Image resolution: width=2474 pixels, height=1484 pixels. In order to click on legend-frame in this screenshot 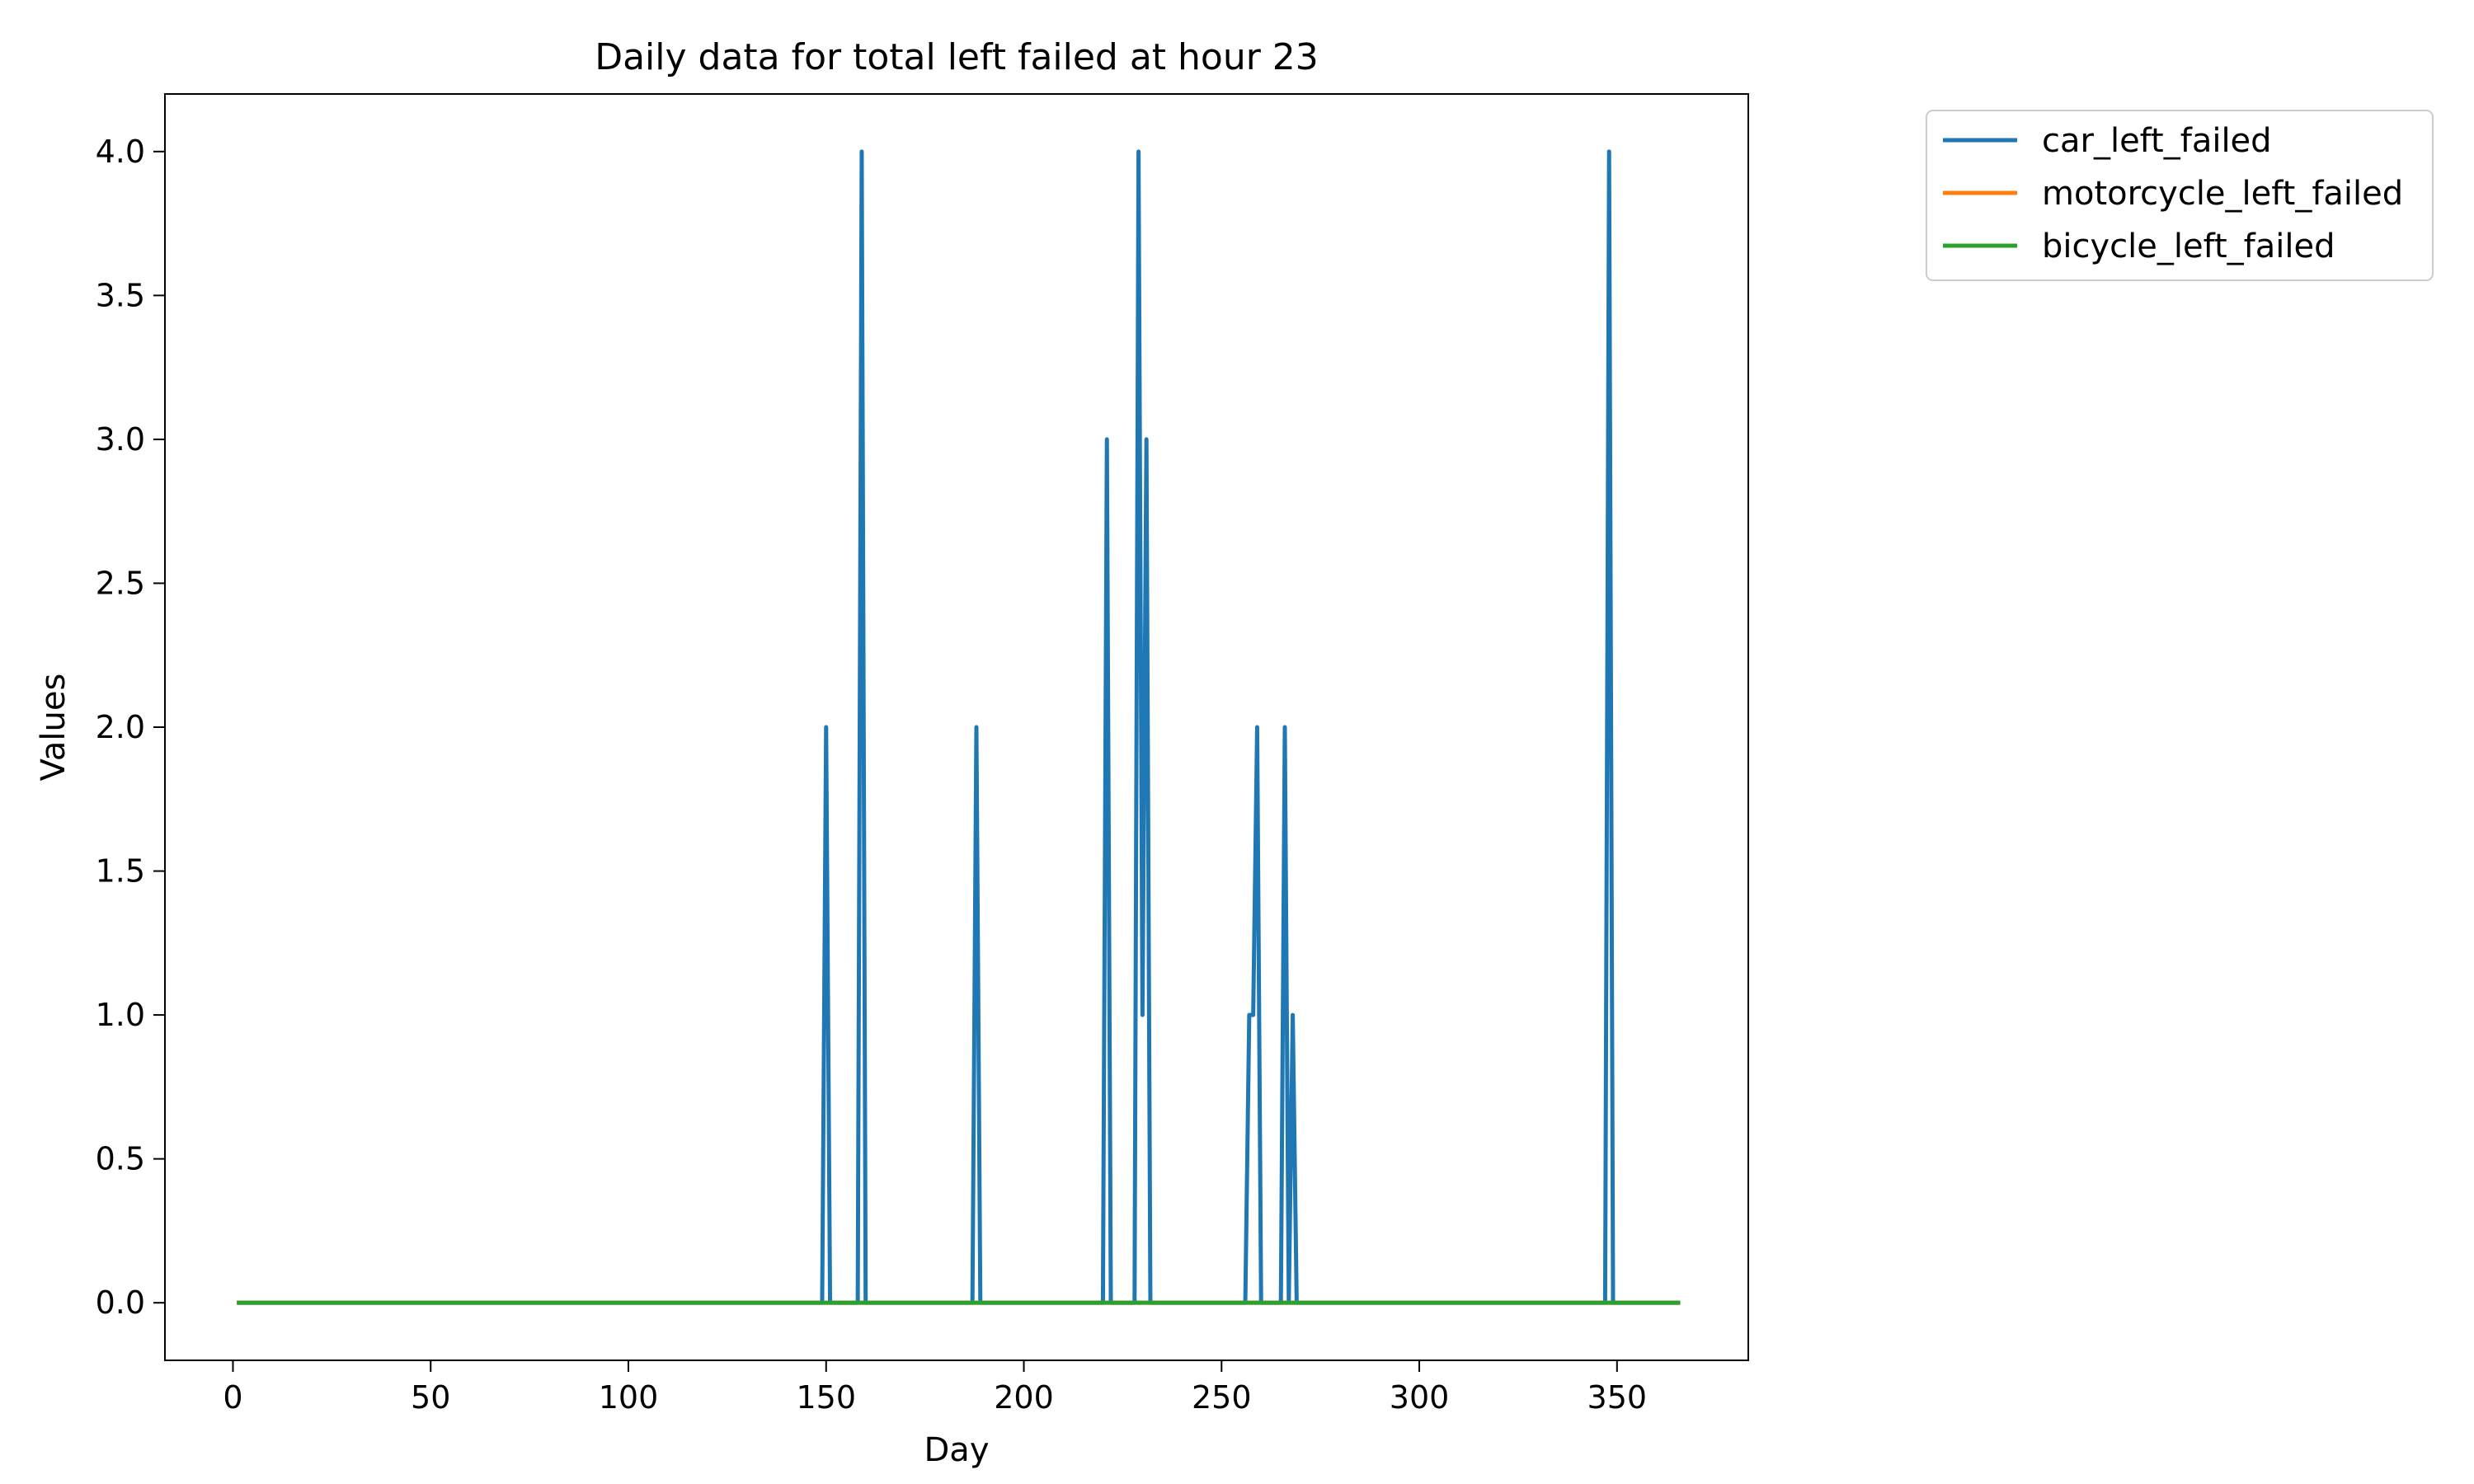, I will do `click(2180, 195)`.